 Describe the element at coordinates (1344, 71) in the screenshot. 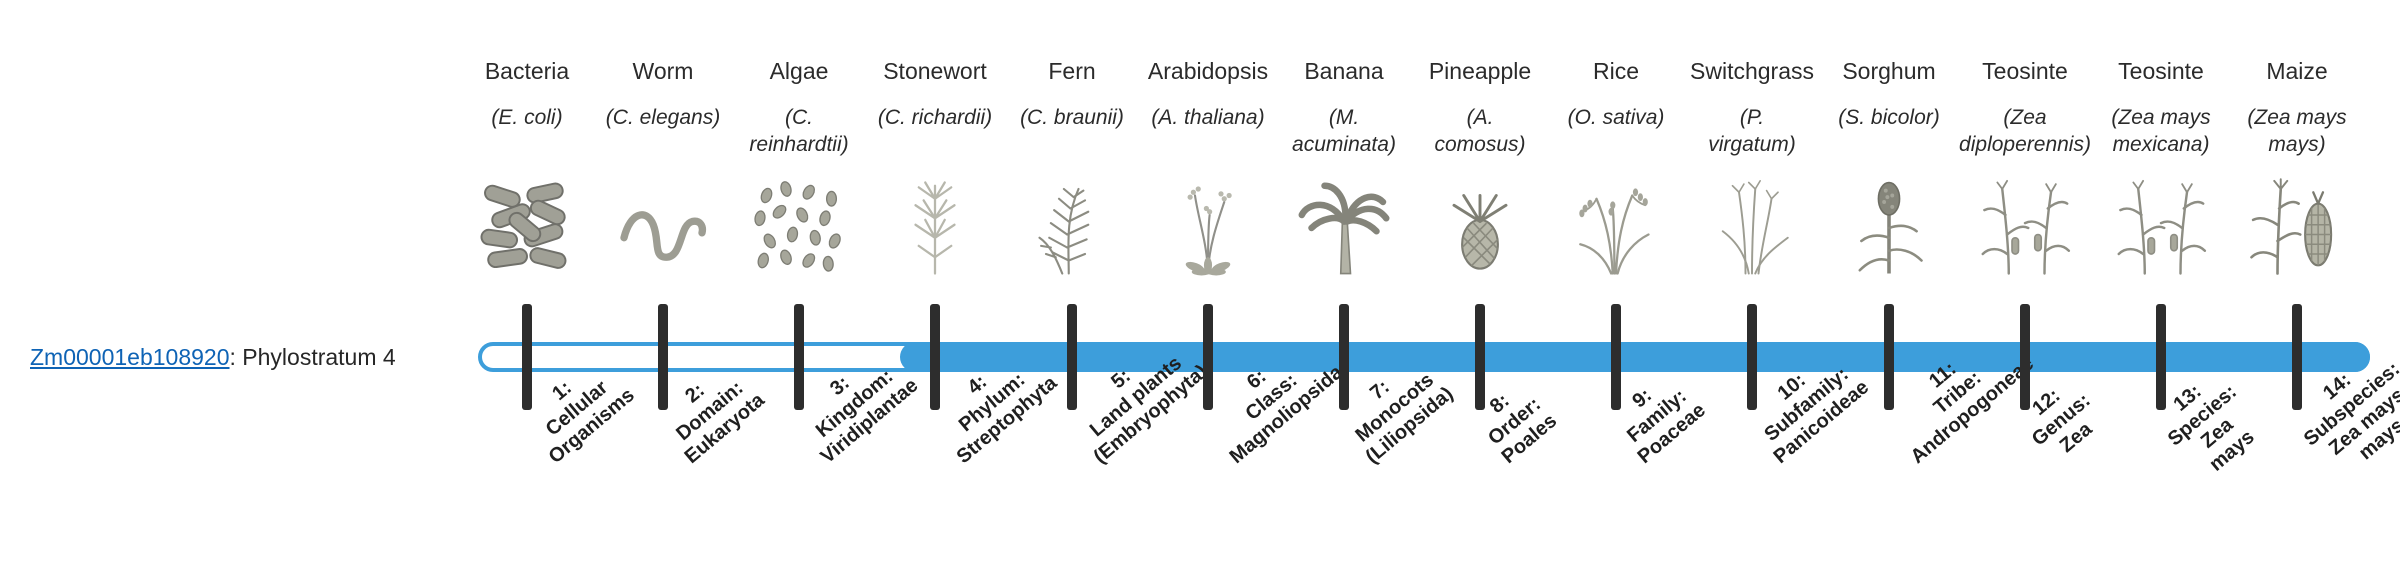

I see `organism-common-name: Banana` at that location.